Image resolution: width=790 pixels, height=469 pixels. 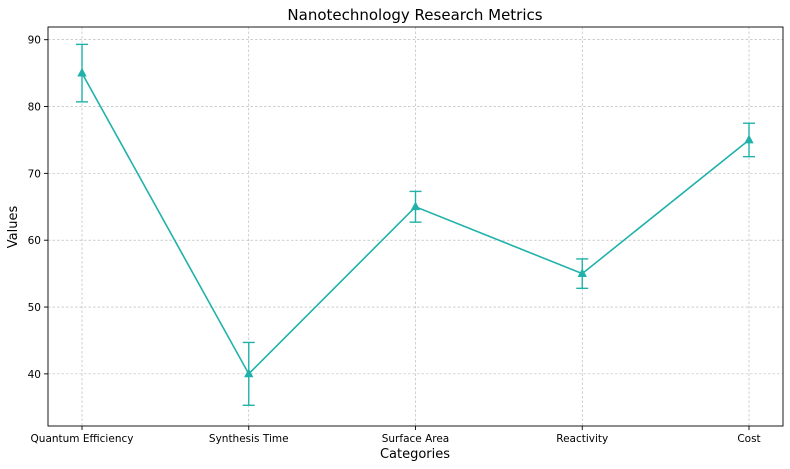 I want to click on y-tick-label: 90, so click(x=34, y=41).